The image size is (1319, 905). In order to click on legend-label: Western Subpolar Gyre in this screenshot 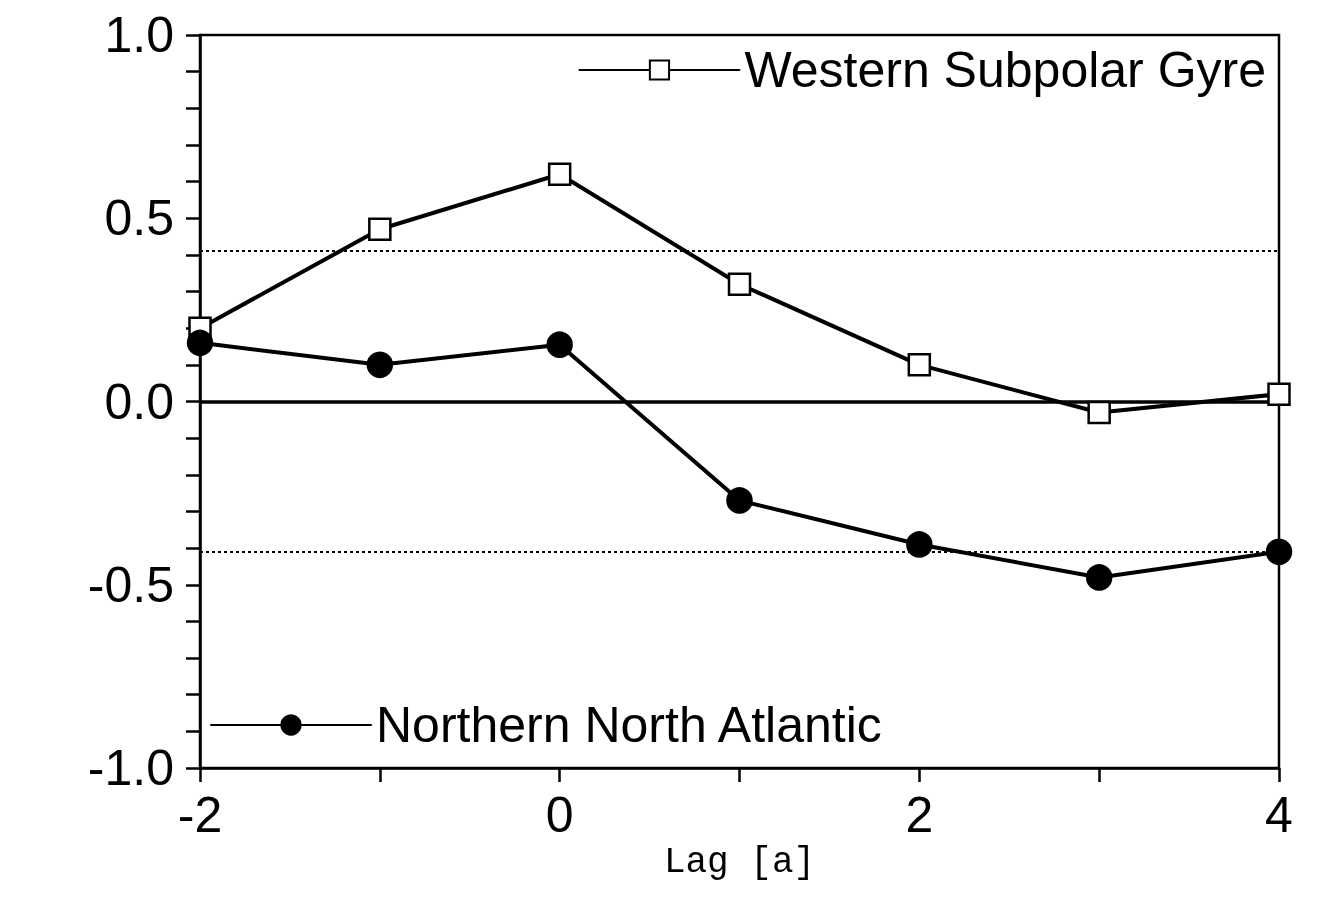, I will do `click(1005, 70)`.